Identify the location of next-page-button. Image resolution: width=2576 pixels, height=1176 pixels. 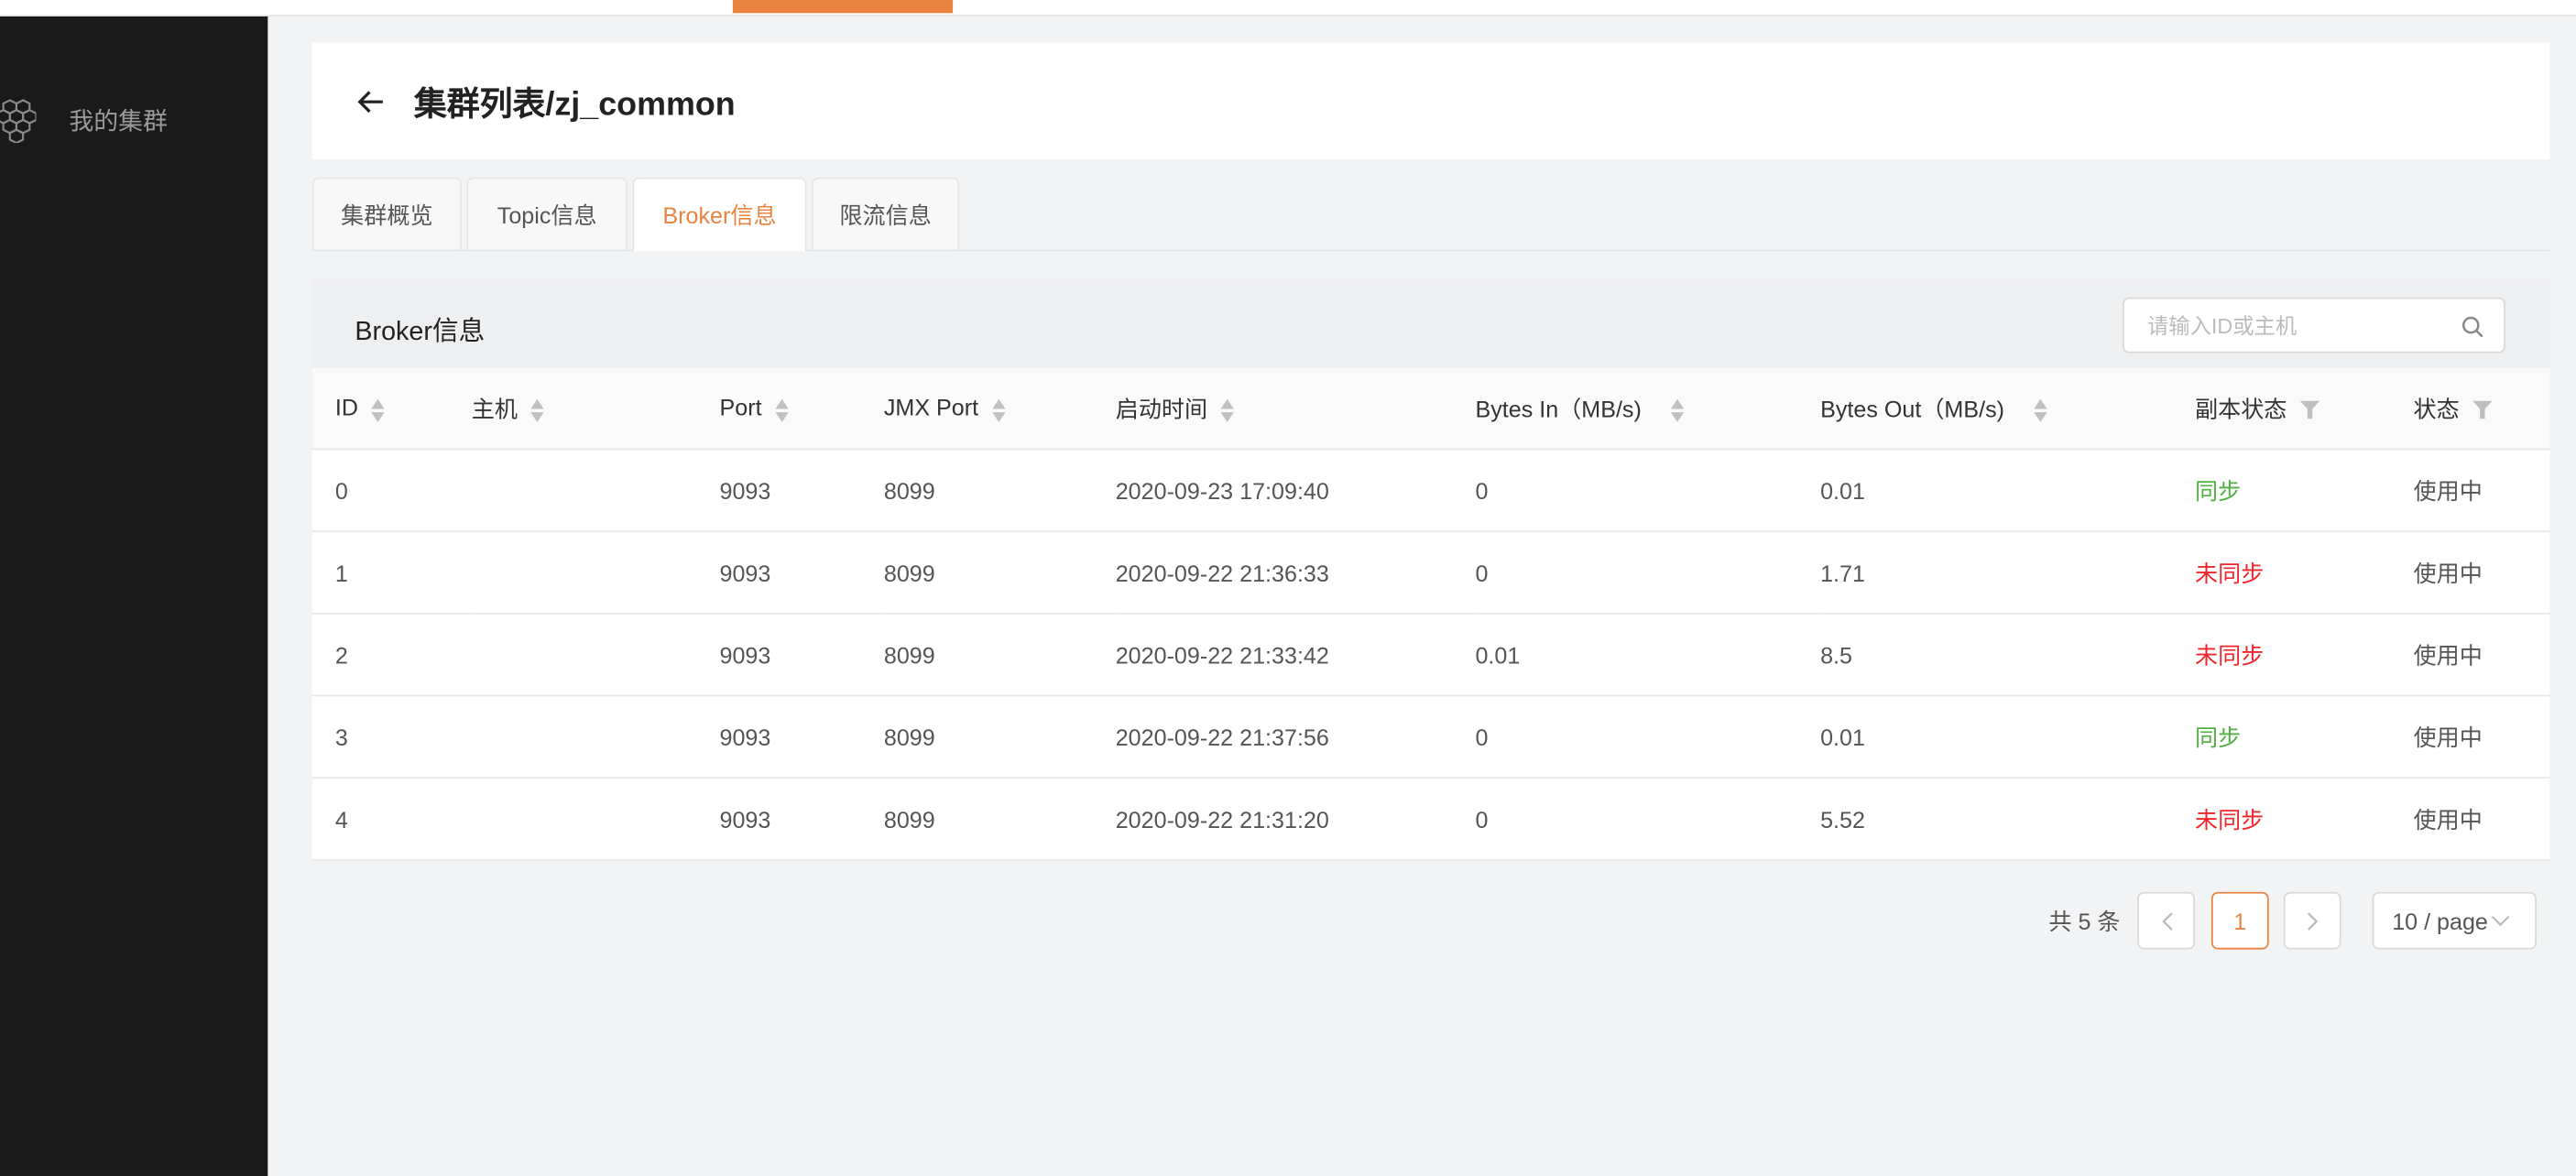
(2312, 920).